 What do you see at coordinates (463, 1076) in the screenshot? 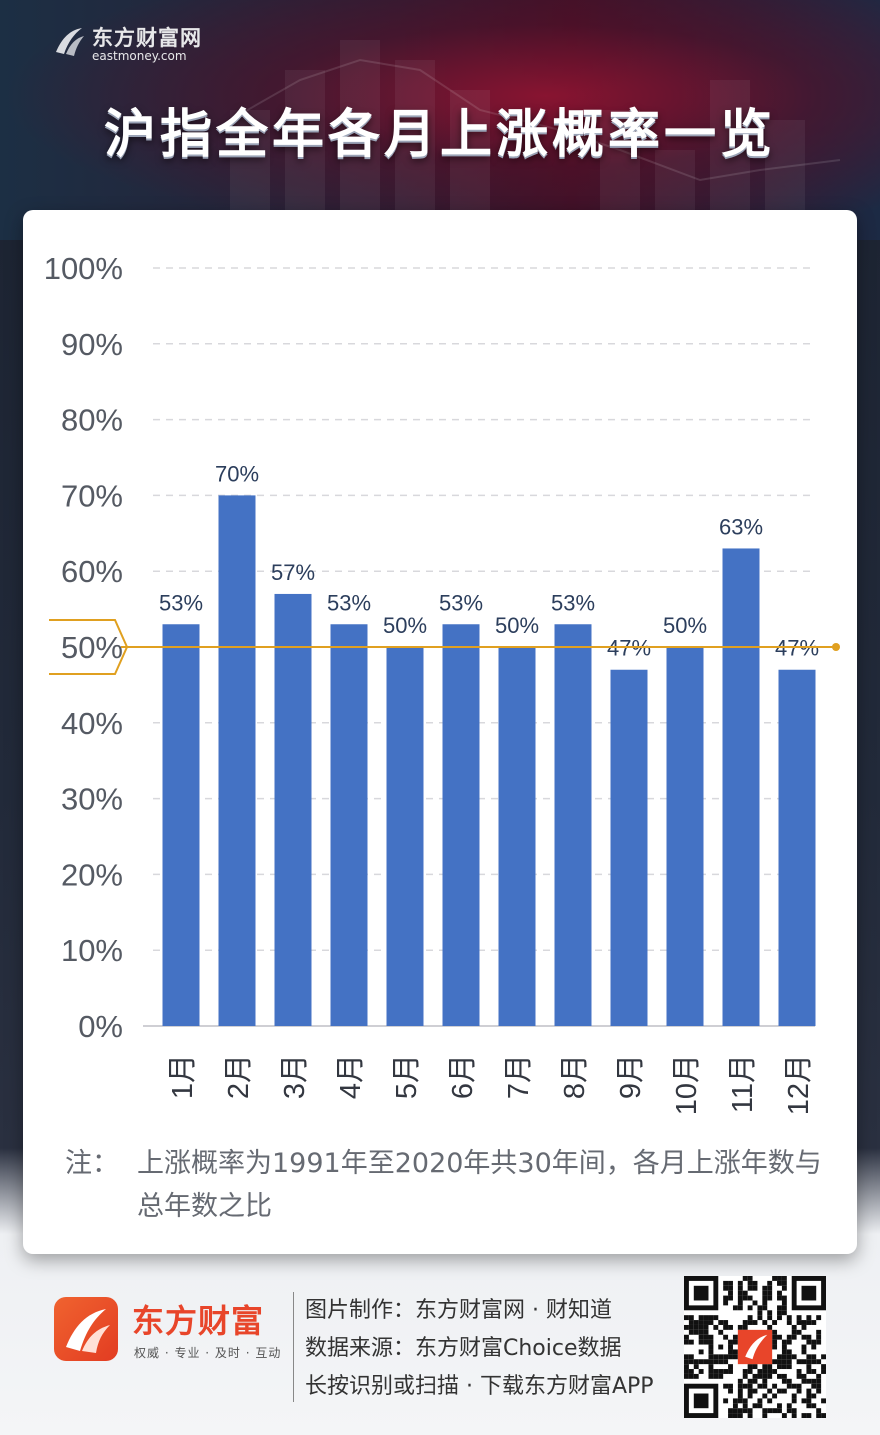
I see `x-category-label: 6月` at bounding box center [463, 1076].